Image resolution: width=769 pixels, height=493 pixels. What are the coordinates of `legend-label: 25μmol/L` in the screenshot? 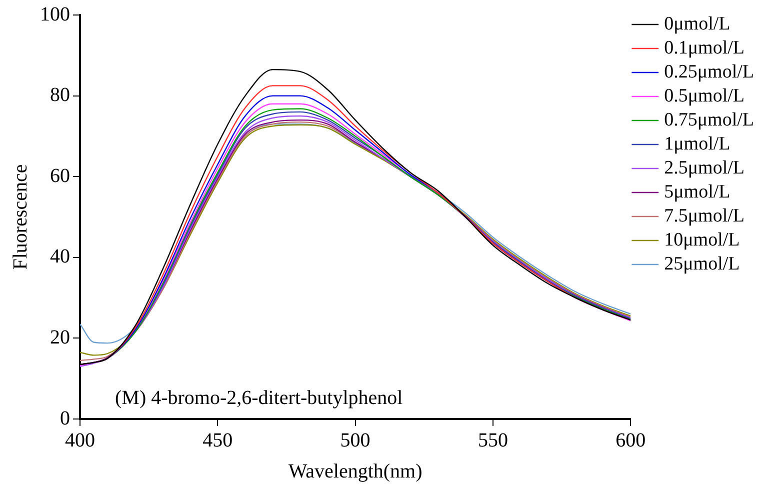 It's located at (702, 263).